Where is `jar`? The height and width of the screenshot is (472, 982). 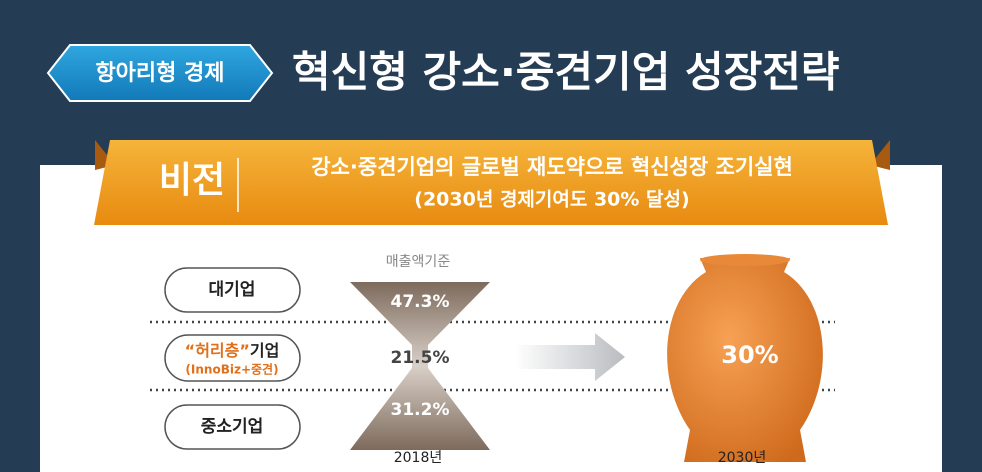
jar is located at coordinates (745, 360).